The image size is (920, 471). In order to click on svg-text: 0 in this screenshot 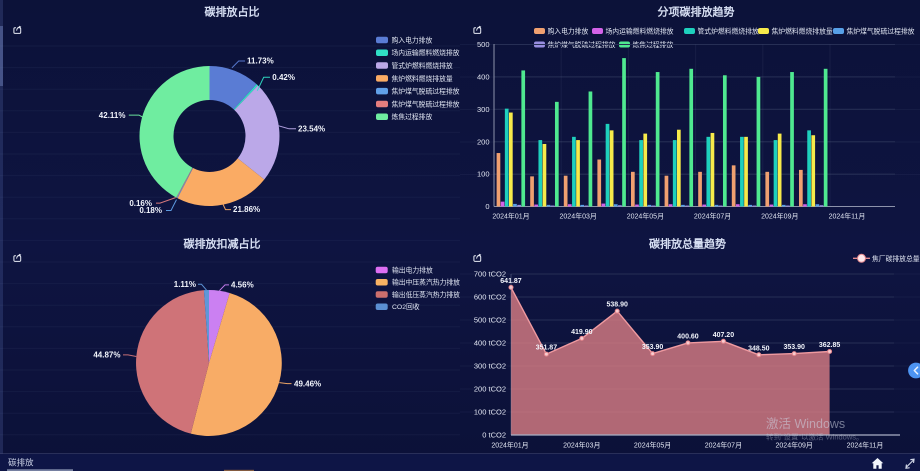, I will do `click(487, 206)`.